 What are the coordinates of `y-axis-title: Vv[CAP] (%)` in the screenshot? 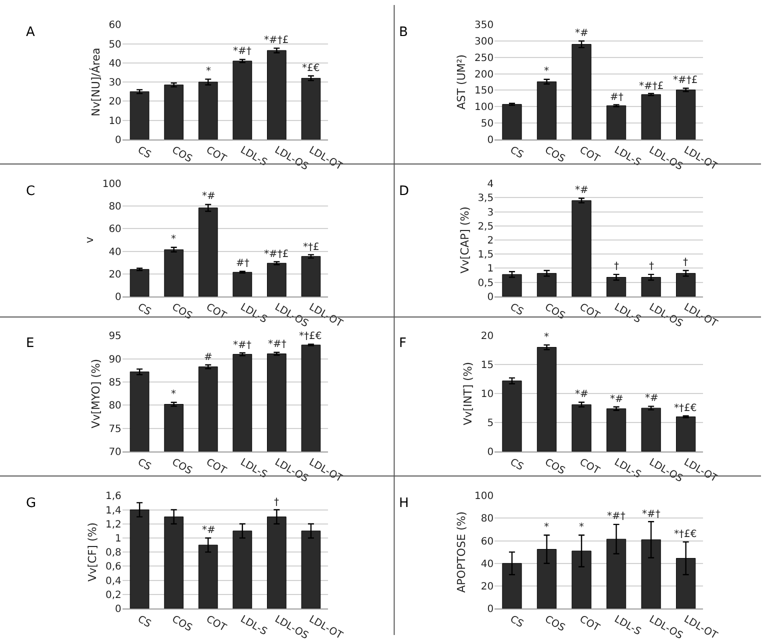 It's located at (465, 240).